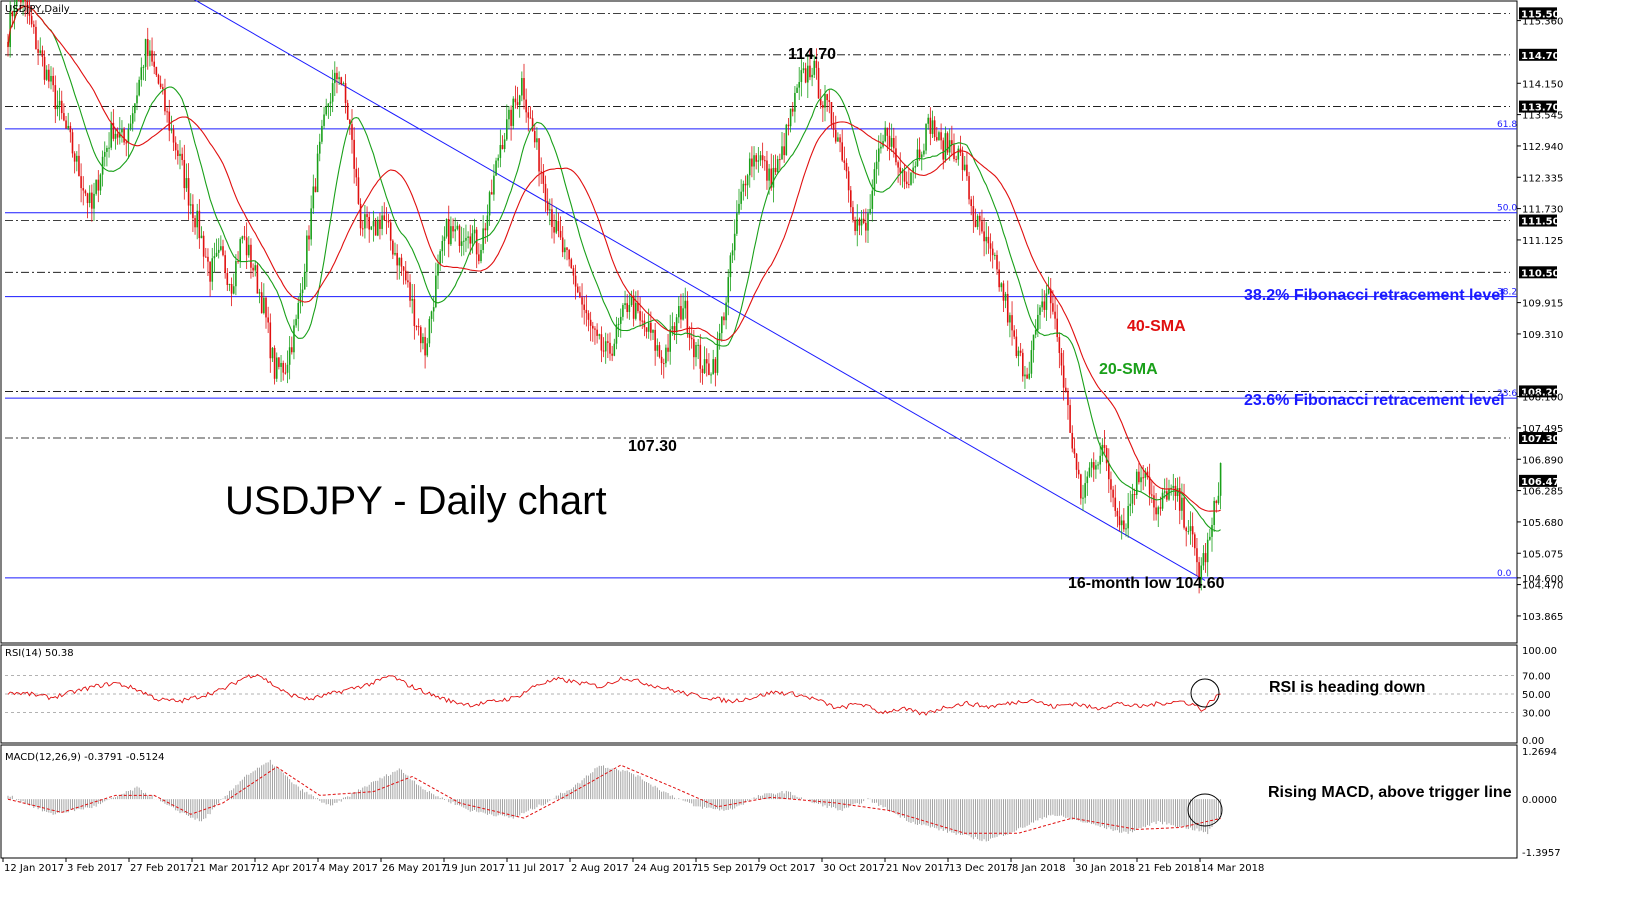 This screenshot has width=1640, height=919. Describe the element at coordinates (1039, 868) in the screenshot. I see `time-tick-label: 8 Jan 2018` at that location.